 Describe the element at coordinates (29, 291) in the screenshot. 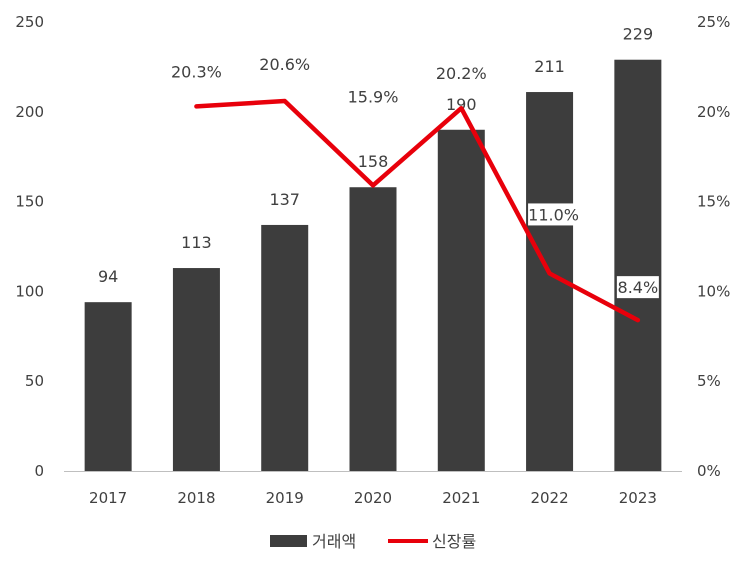

I see `y-left-tick-label: 100` at that location.